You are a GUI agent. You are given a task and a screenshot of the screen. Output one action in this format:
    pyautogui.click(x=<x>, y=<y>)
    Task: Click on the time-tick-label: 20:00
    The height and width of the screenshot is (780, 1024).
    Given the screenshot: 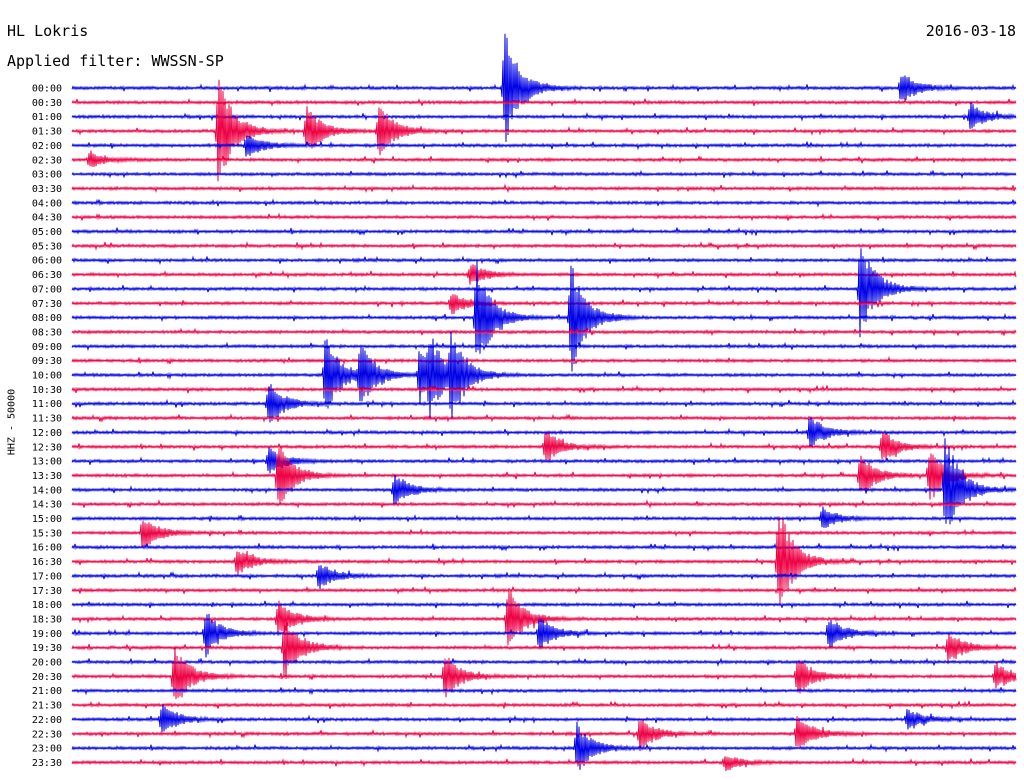 What is the action you would take?
    pyautogui.click(x=47, y=663)
    